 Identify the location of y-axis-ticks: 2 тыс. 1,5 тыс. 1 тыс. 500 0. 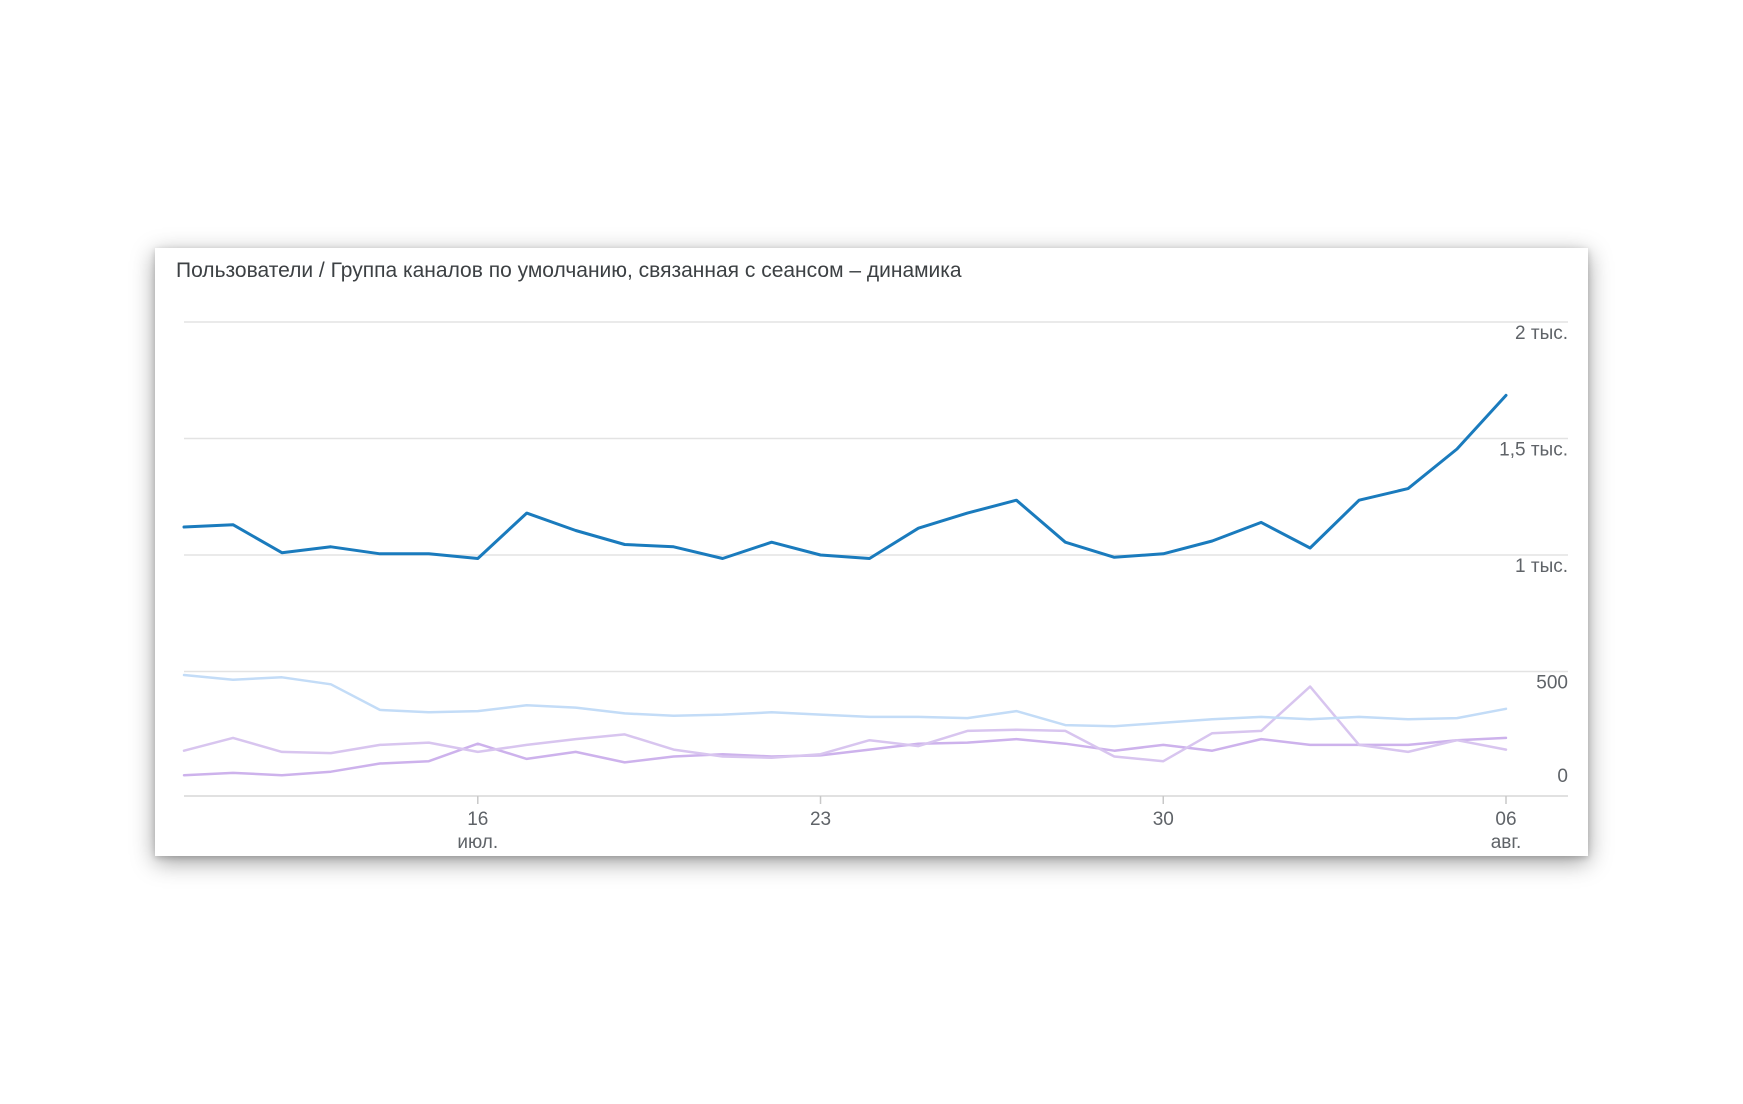
(1533, 555).